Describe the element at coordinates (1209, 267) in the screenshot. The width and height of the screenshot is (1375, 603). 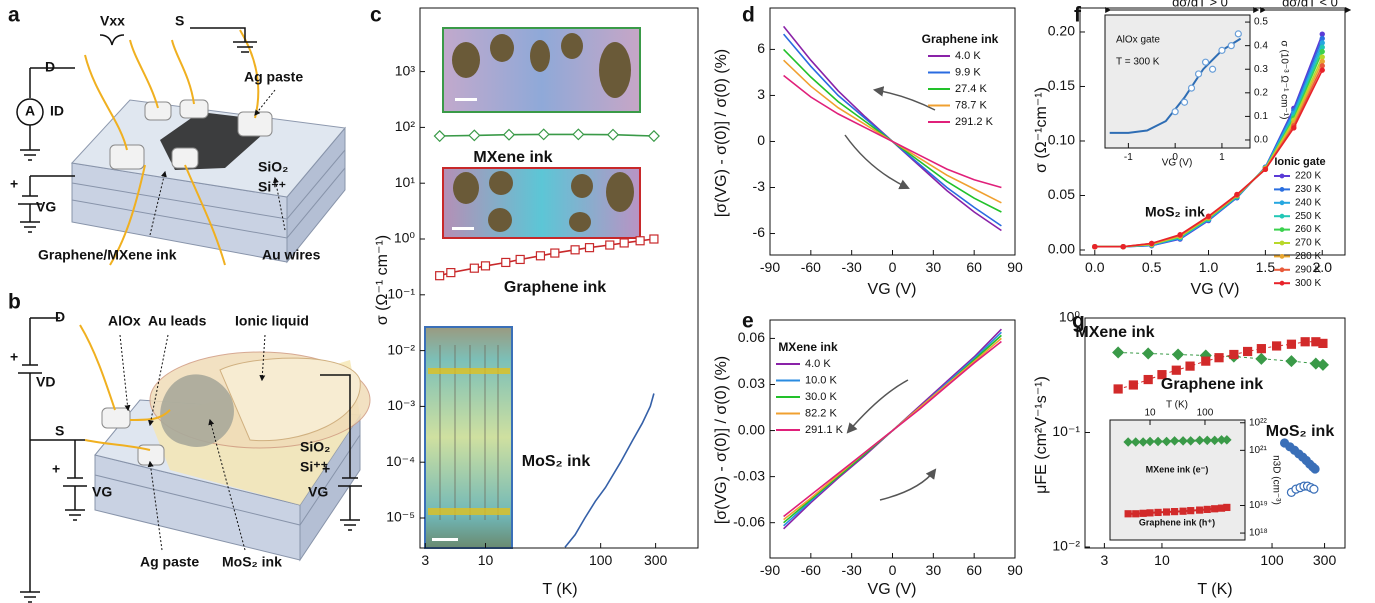
I see `x-tick-label: 1.0` at that location.